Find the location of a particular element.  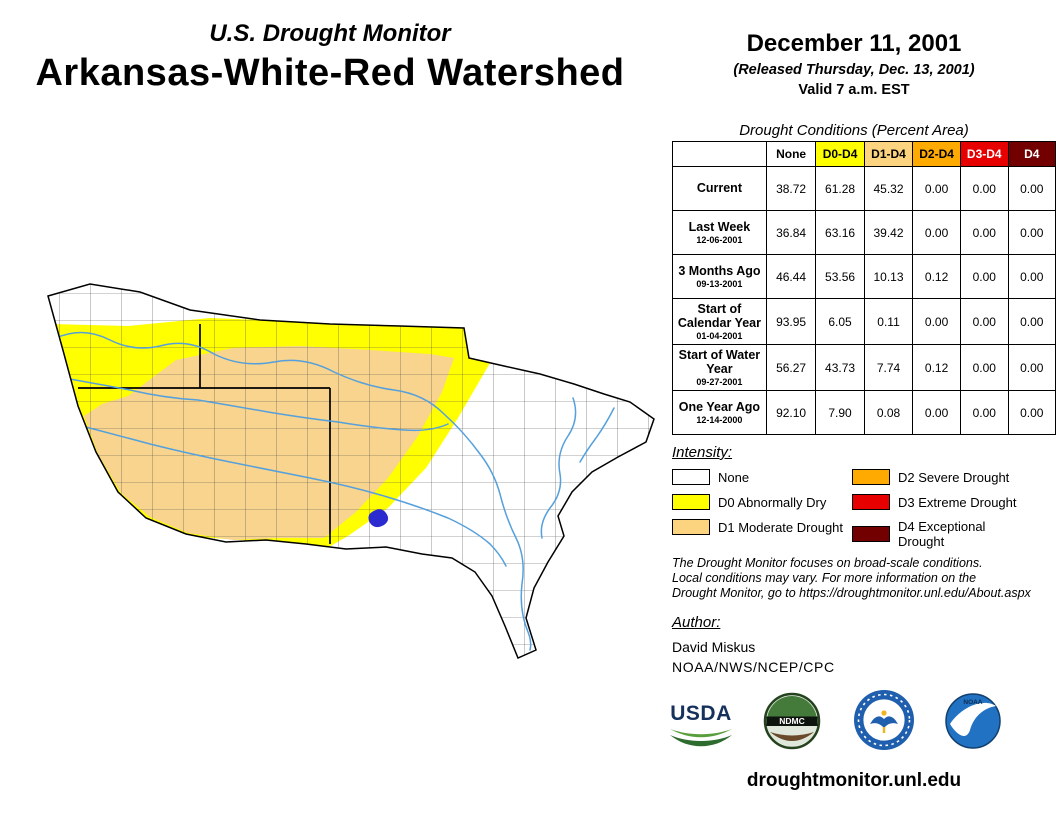

table-cell: 7.90 is located at coordinates (840, 412).